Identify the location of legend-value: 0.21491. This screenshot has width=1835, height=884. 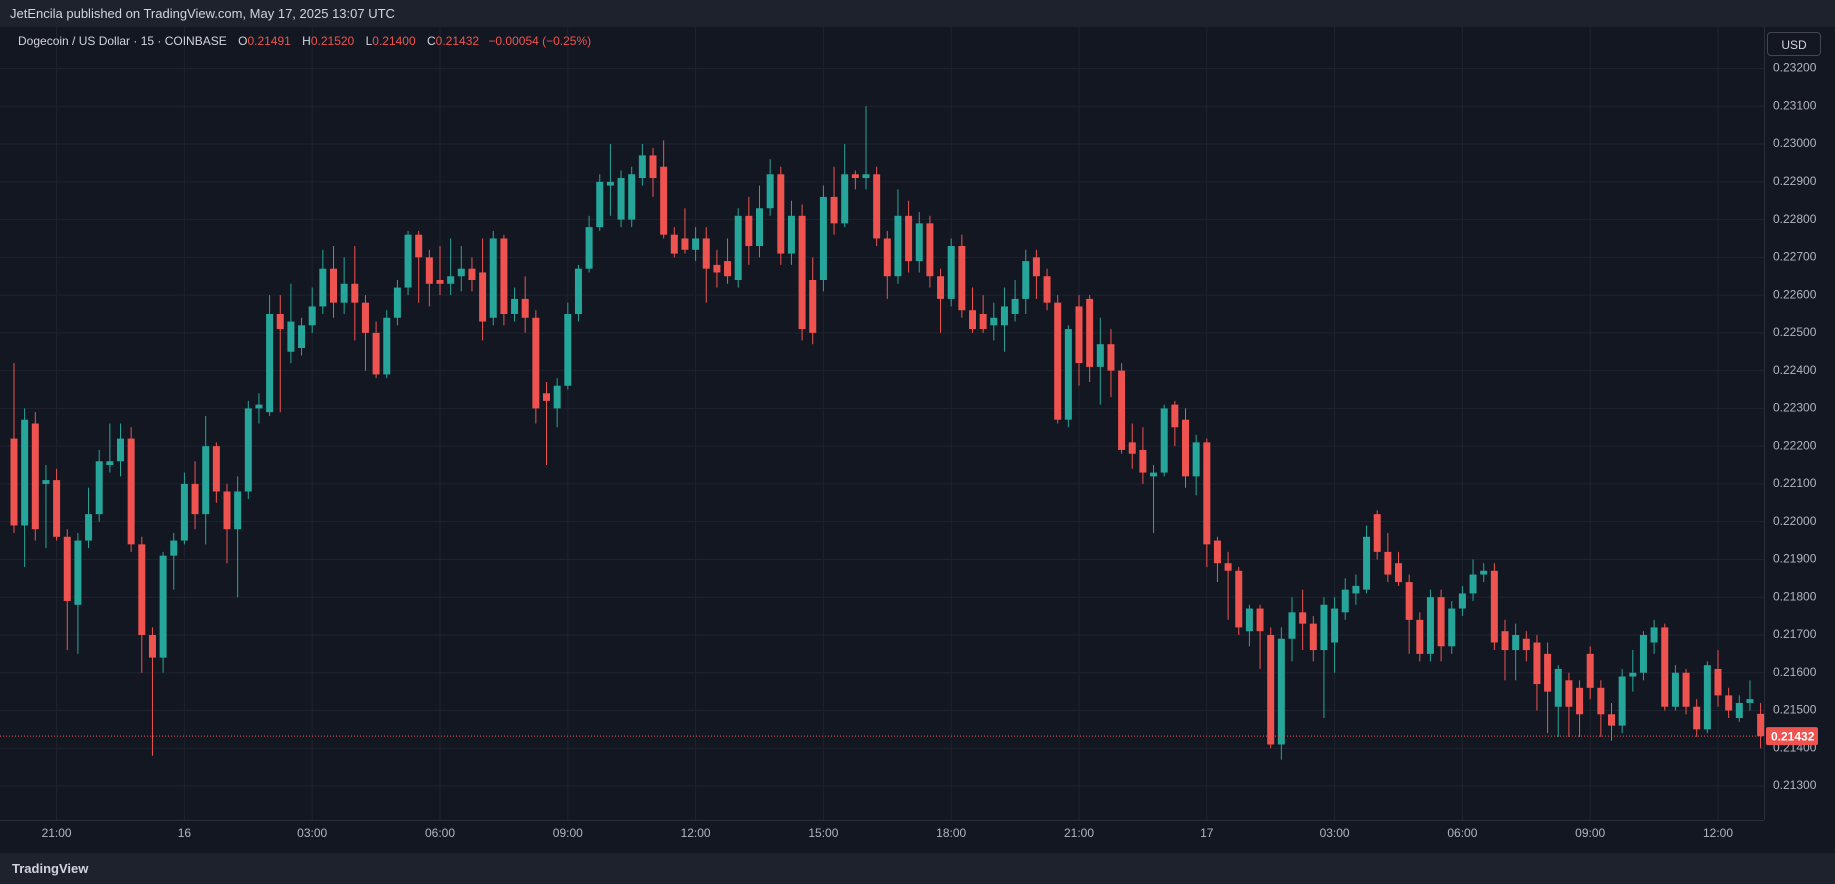
(269, 41).